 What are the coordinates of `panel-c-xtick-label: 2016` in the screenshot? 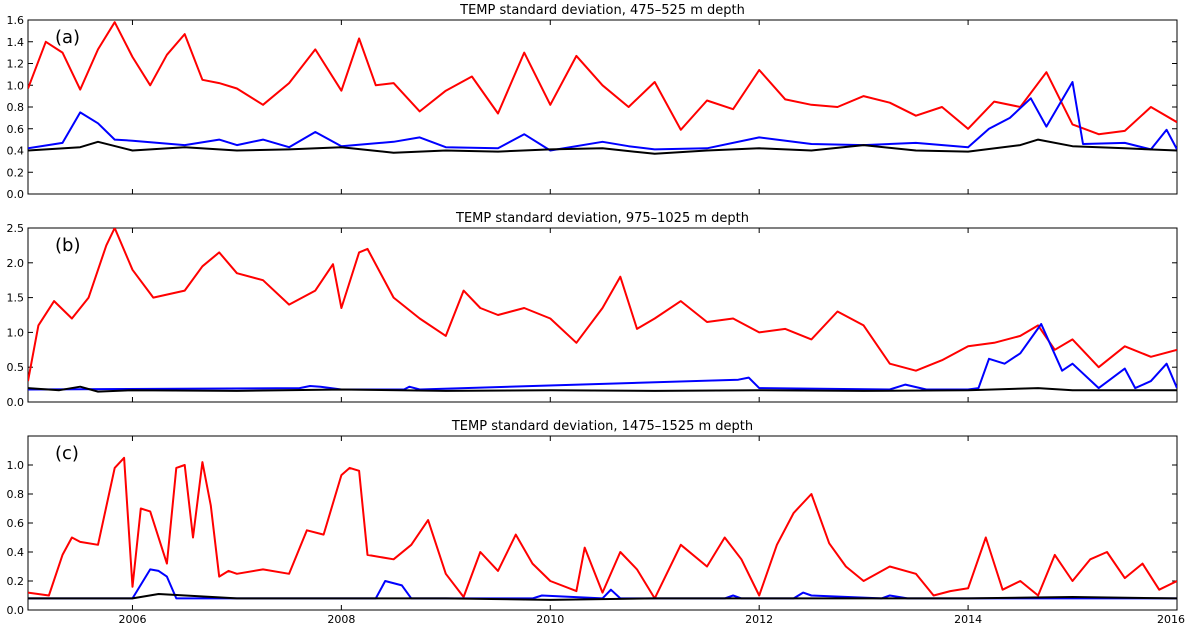 It's located at (1171, 619).